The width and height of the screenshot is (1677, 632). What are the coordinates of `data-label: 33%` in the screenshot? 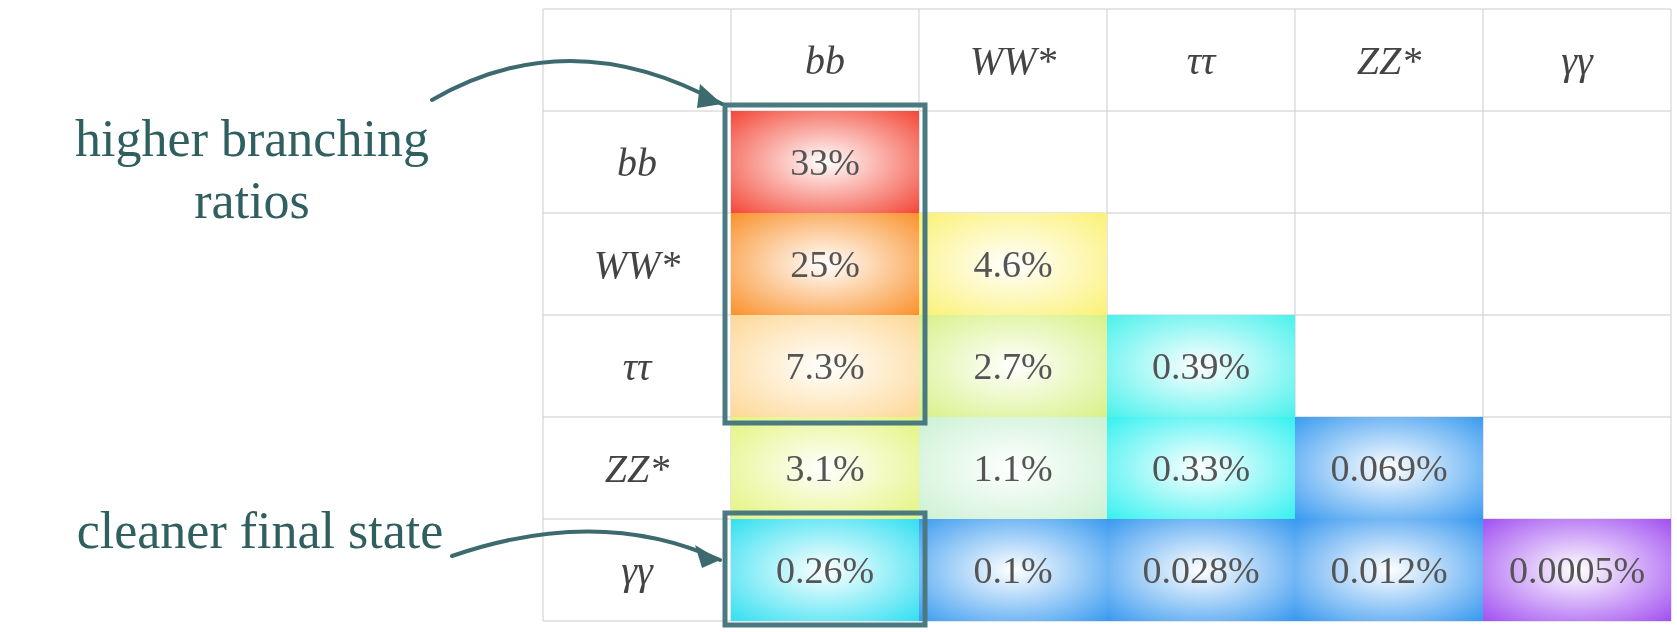 It's located at (825, 162).